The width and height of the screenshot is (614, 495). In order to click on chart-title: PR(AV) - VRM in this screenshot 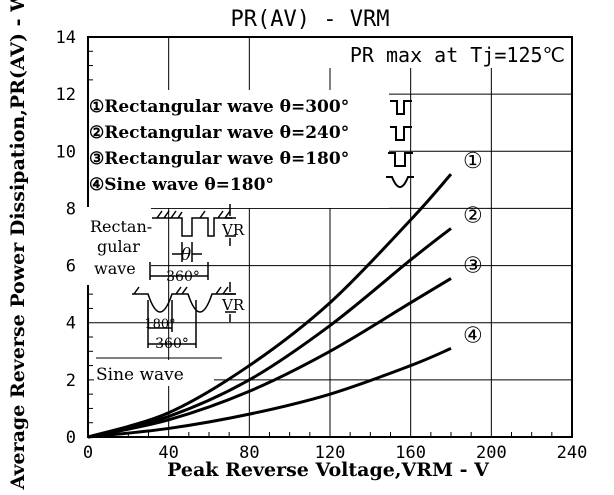, I will do `click(310, 19)`.